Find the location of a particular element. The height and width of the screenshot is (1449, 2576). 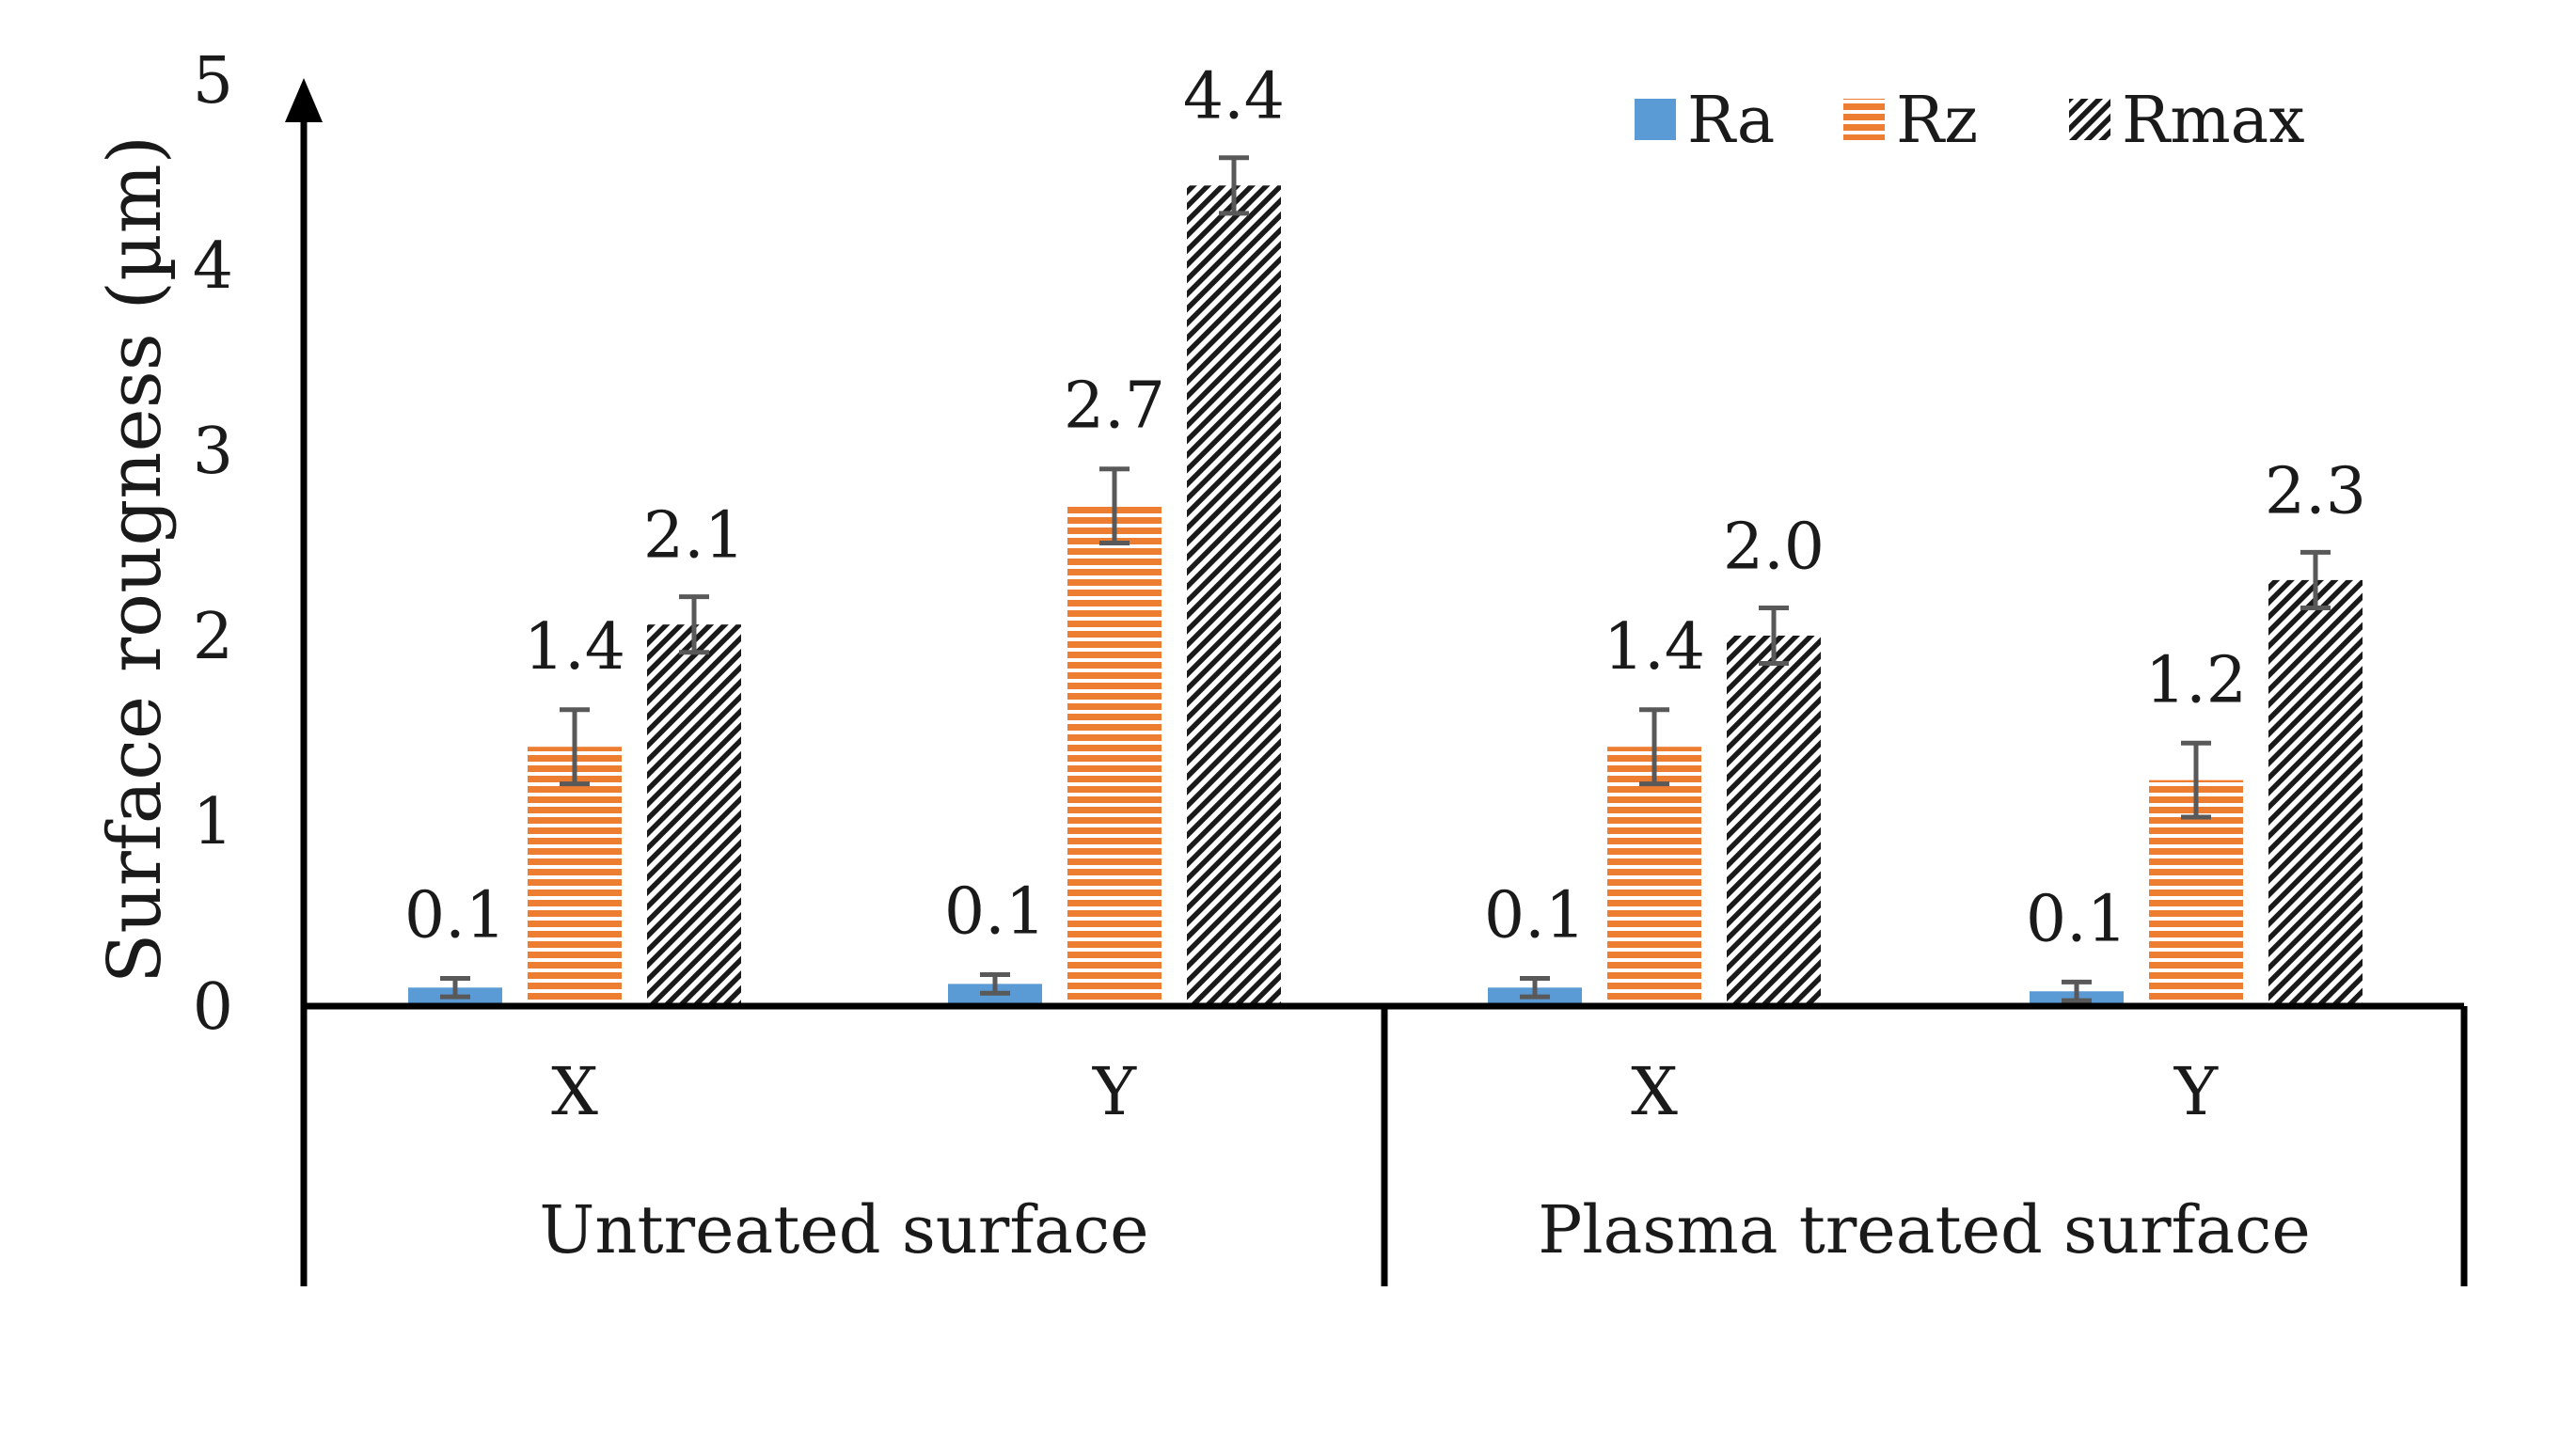

data-label-ra-1: 0.1 is located at coordinates (455, 915).